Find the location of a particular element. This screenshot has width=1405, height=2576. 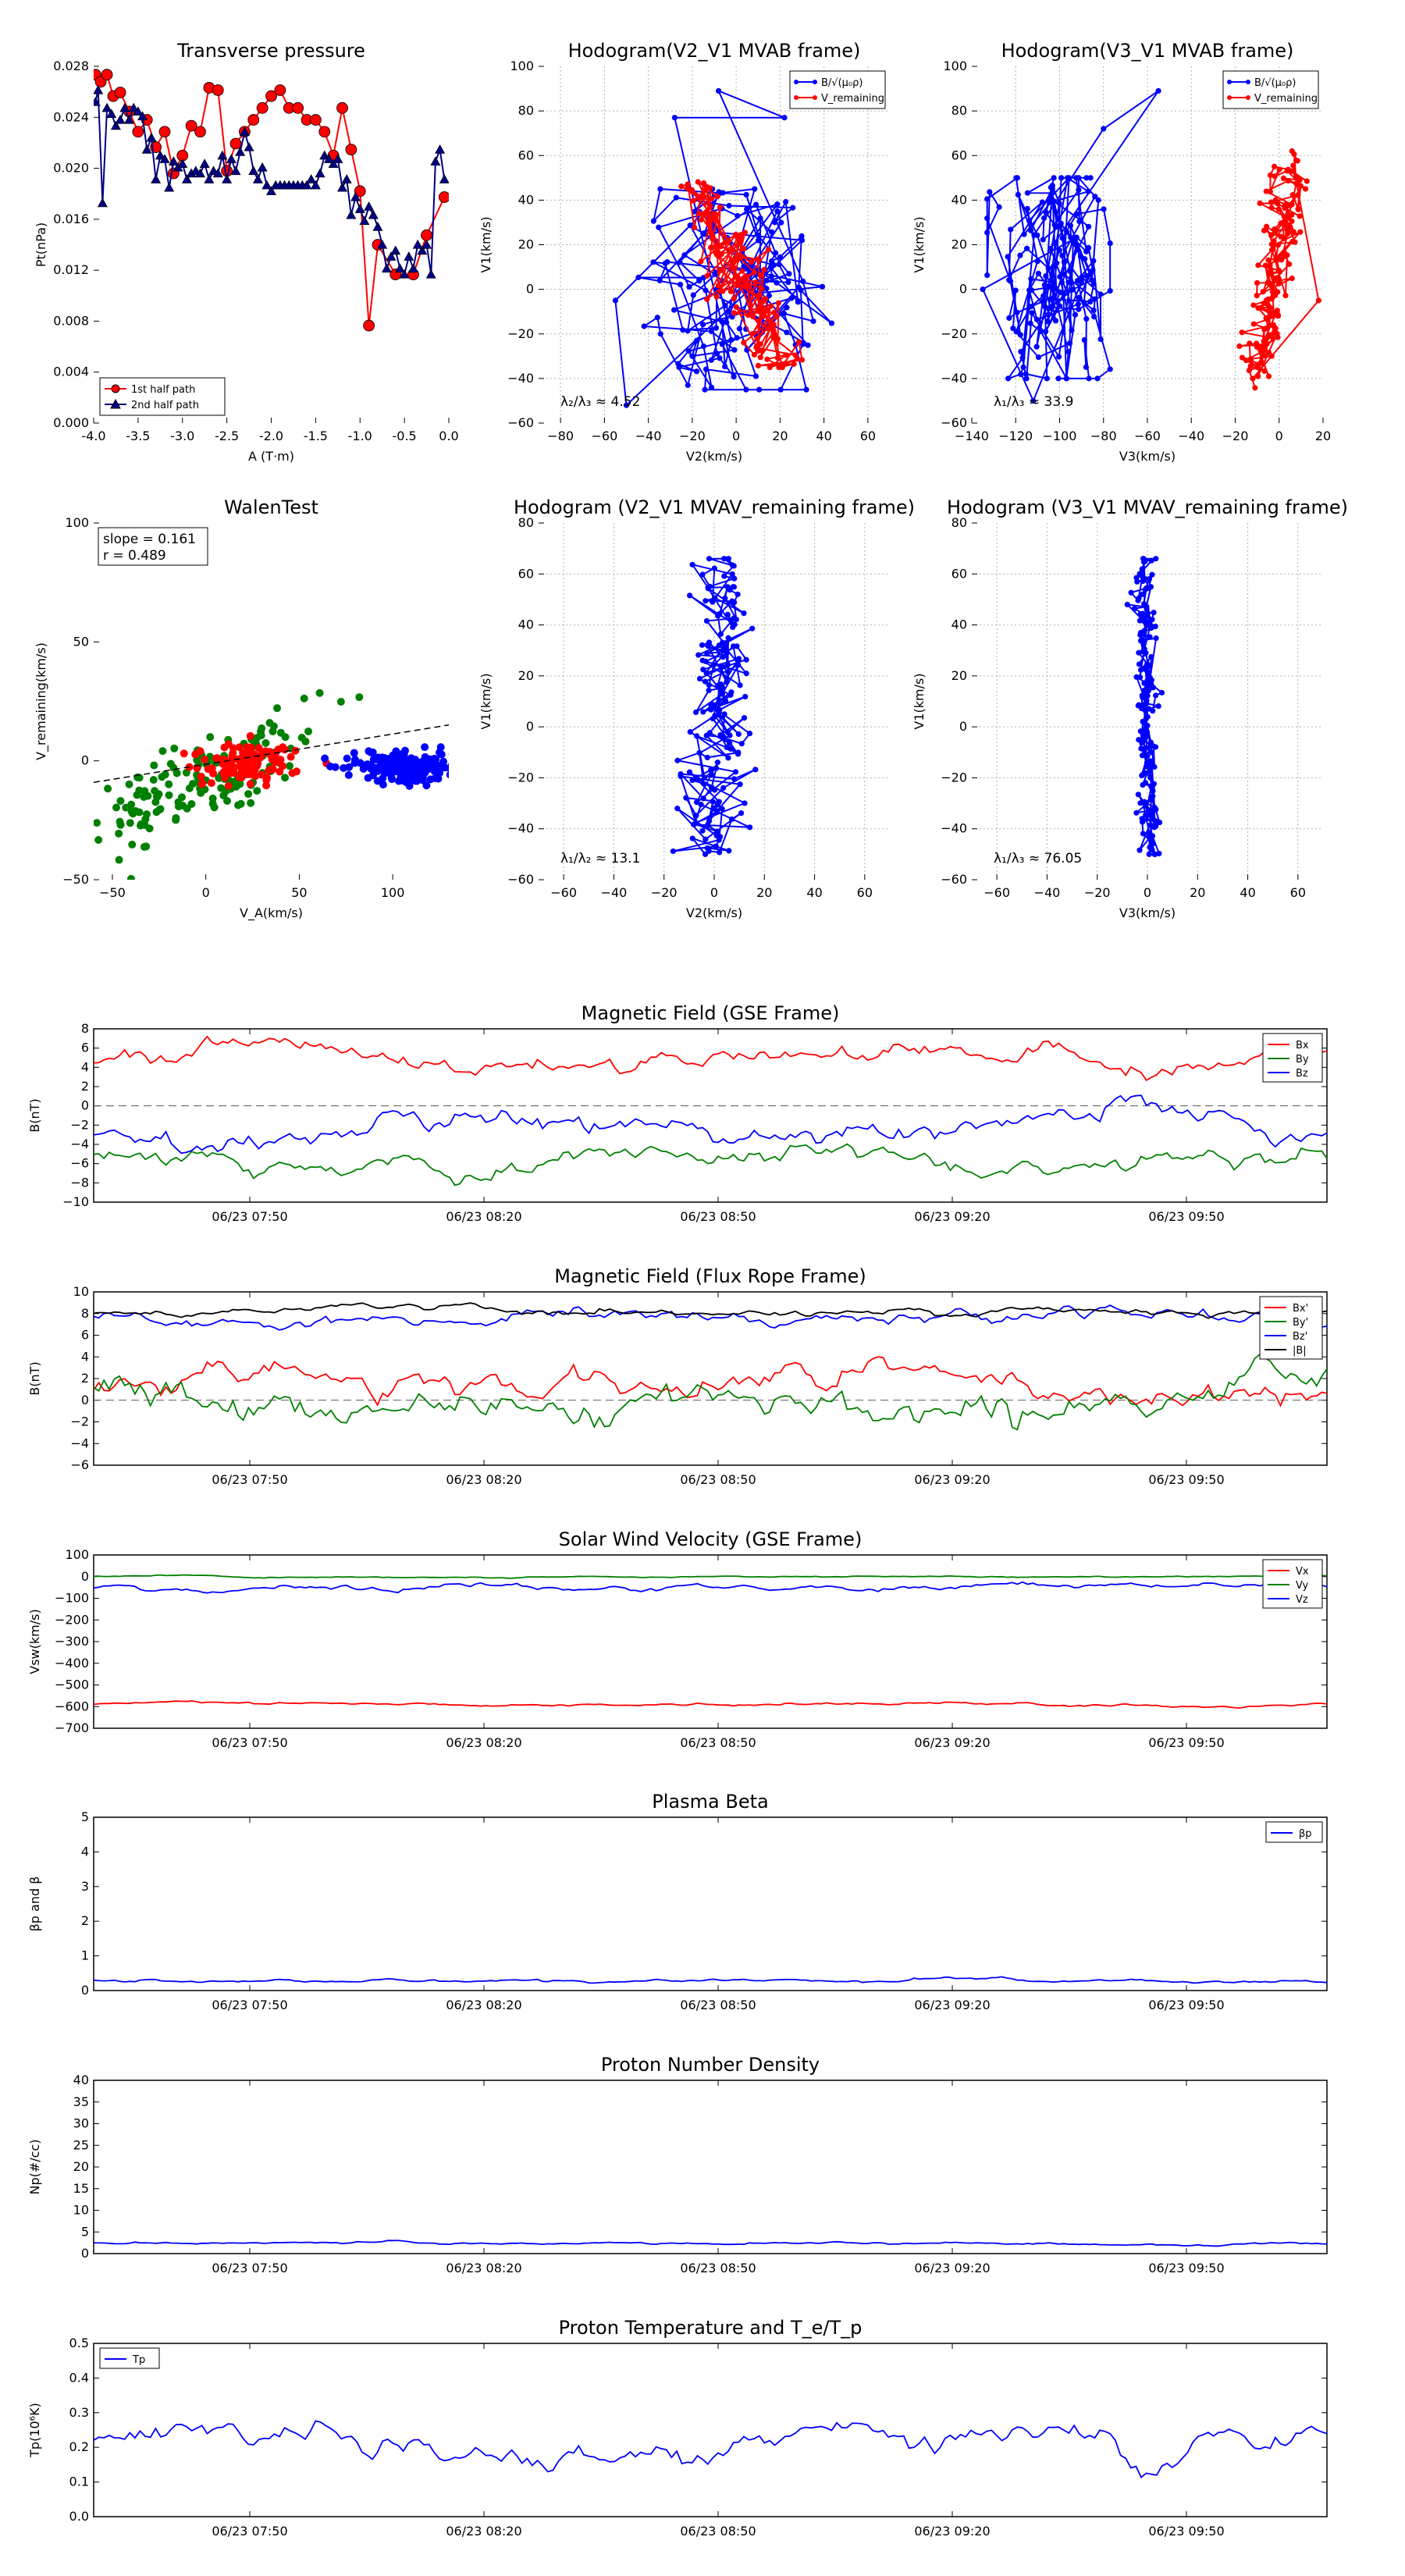

x-tick-label: −20 is located at coordinates (1097, 892).